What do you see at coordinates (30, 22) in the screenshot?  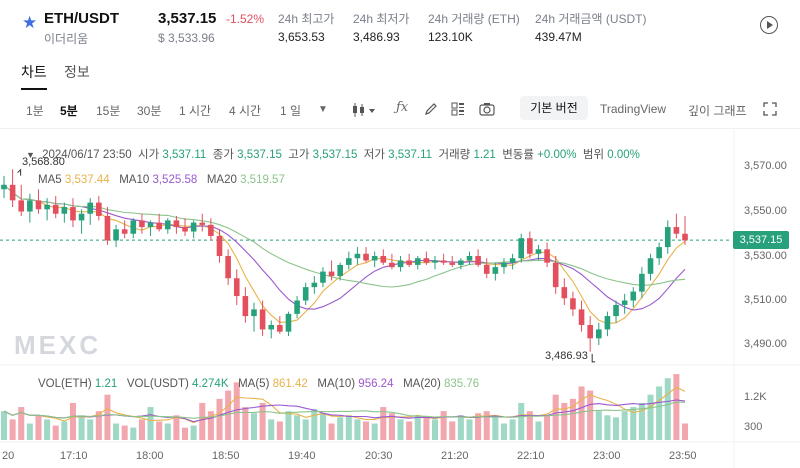 I see `favorite-star-icon: ★` at bounding box center [30, 22].